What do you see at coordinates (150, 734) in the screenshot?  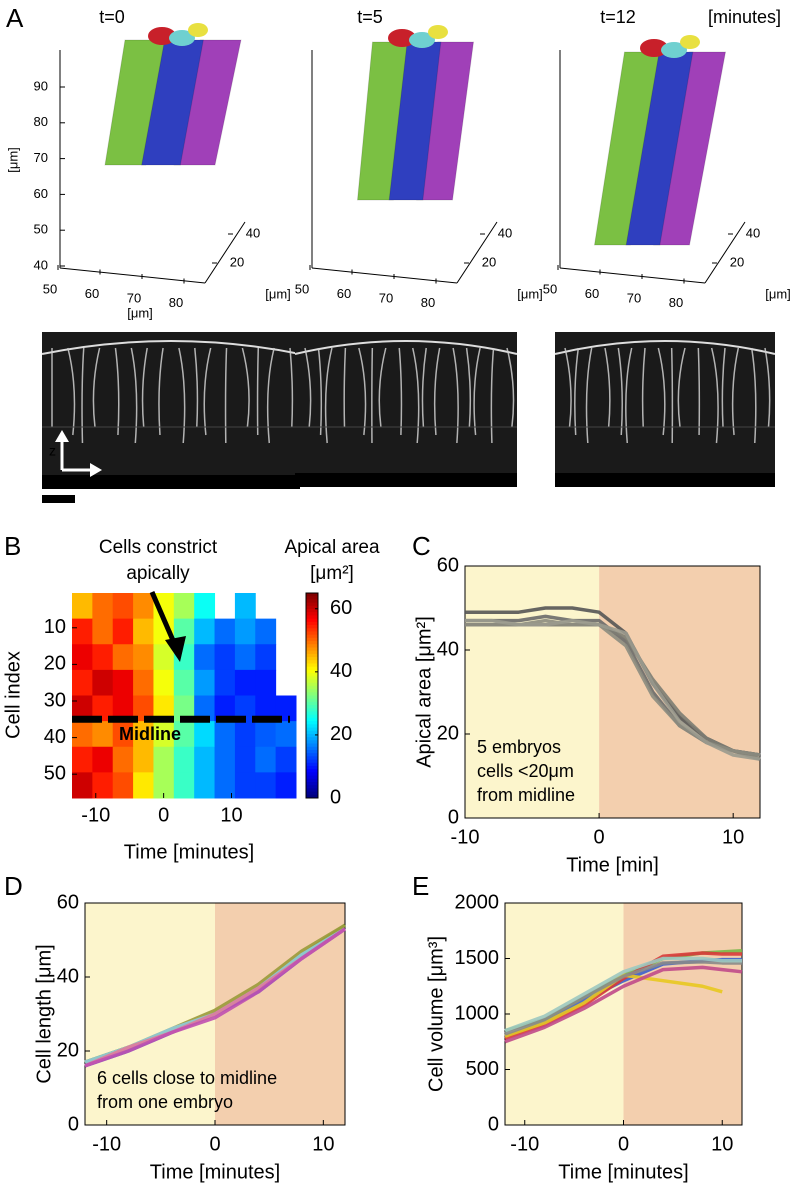 I see `midline-label: Midline` at bounding box center [150, 734].